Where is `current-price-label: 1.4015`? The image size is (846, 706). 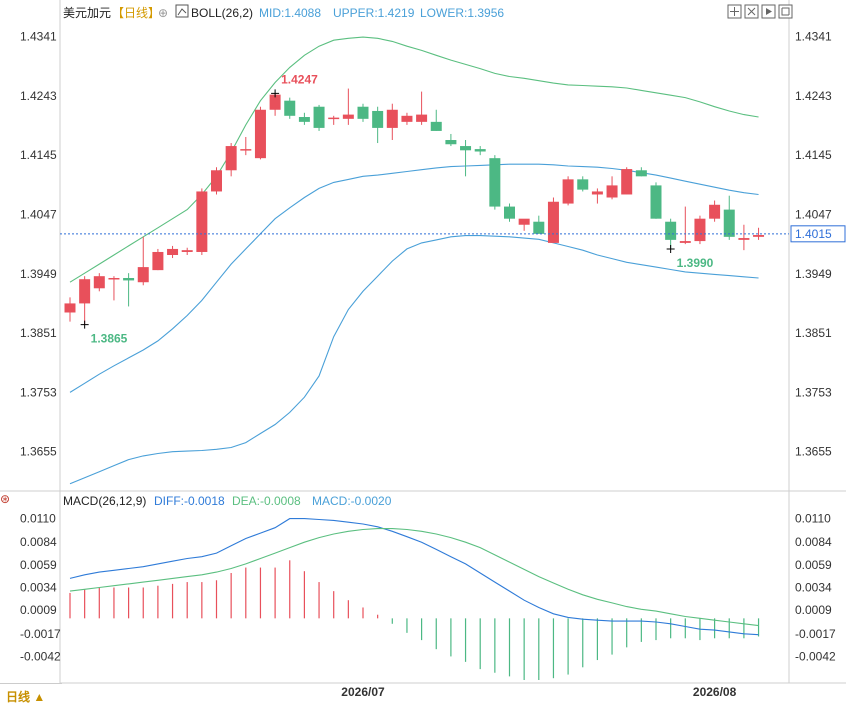 current-price-label: 1.4015 is located at coordinates (813, 234).